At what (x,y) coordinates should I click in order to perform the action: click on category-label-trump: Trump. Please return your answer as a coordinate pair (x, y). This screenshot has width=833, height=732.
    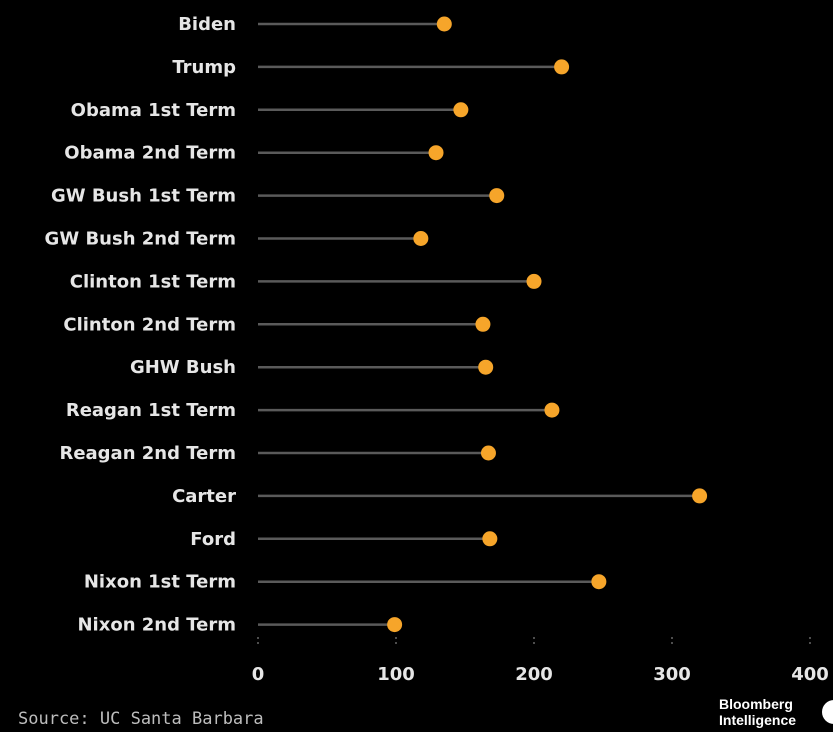
    Looking at the image, I should click on (204, 67).